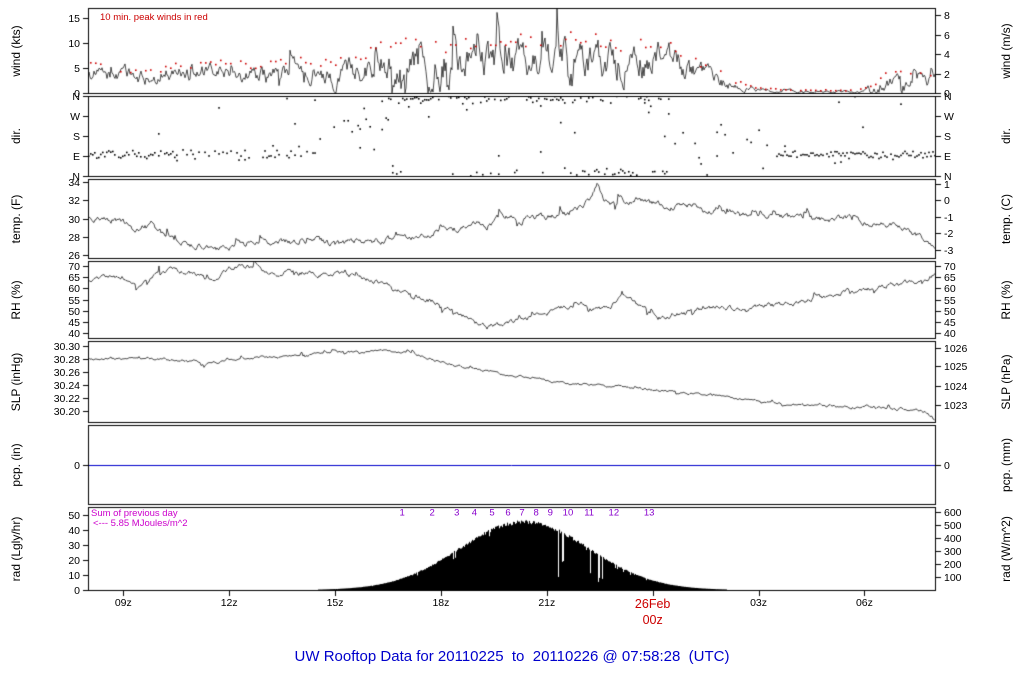 This screenshot has width=1024, height=700. I want to click on rad-sum-value: <--- 5.85 MJoules/m^2, so click(140, 523).